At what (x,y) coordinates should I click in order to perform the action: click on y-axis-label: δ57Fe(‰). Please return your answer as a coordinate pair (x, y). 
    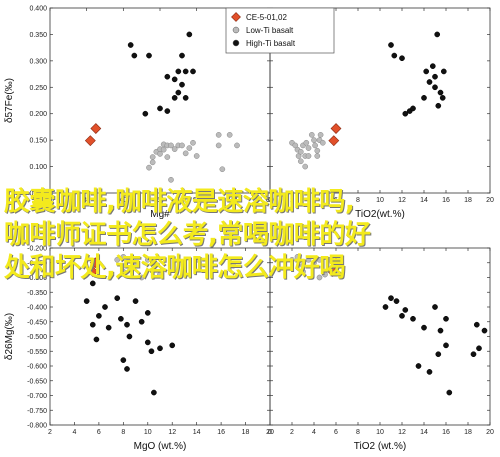
    Looking at the image, I should click on (9, 100).